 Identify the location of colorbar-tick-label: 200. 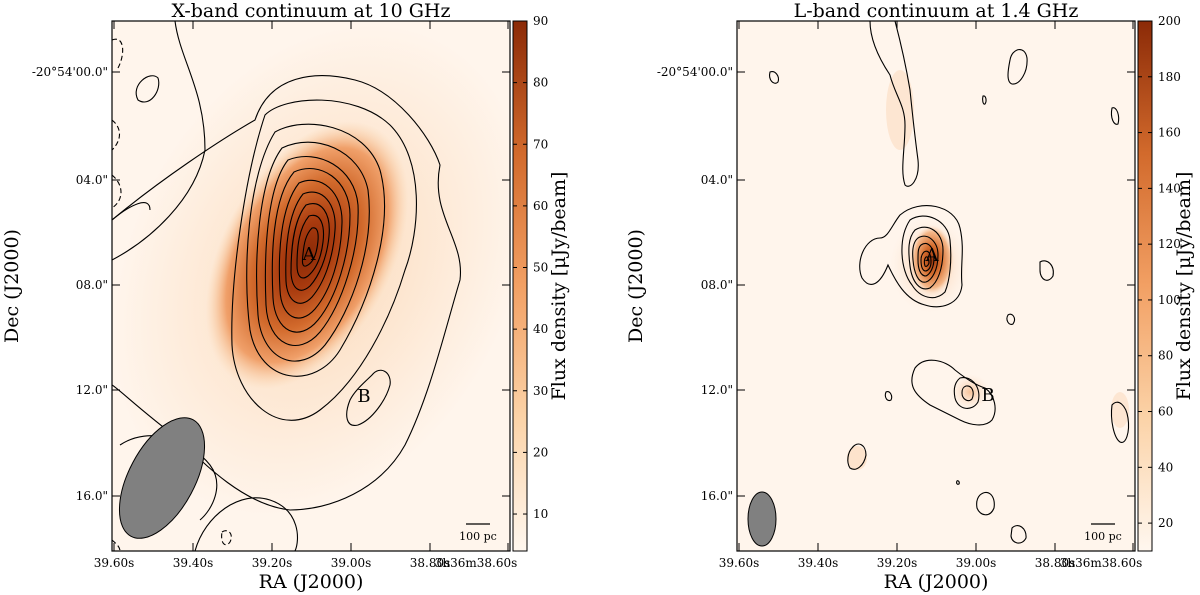
(1169, 21).